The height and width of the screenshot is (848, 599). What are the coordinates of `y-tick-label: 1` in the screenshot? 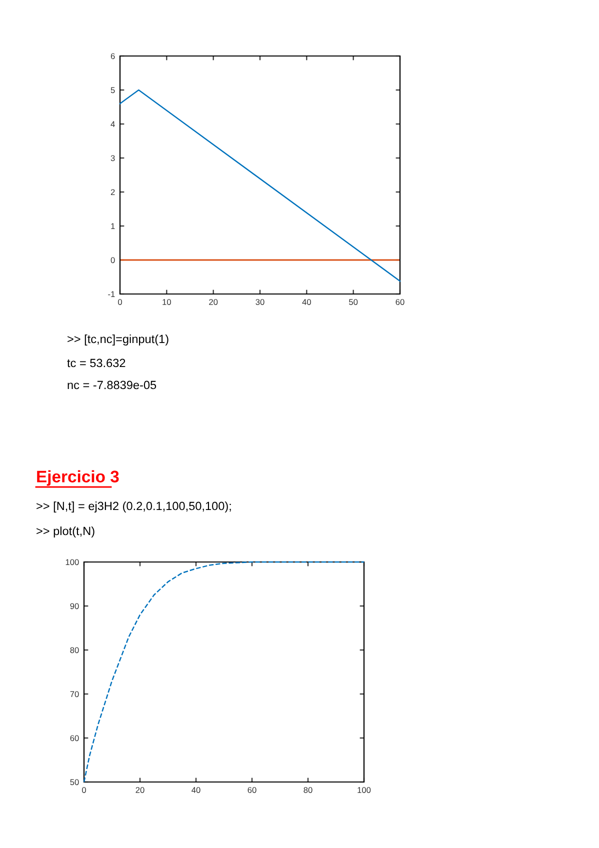 It's located at (113, 226).